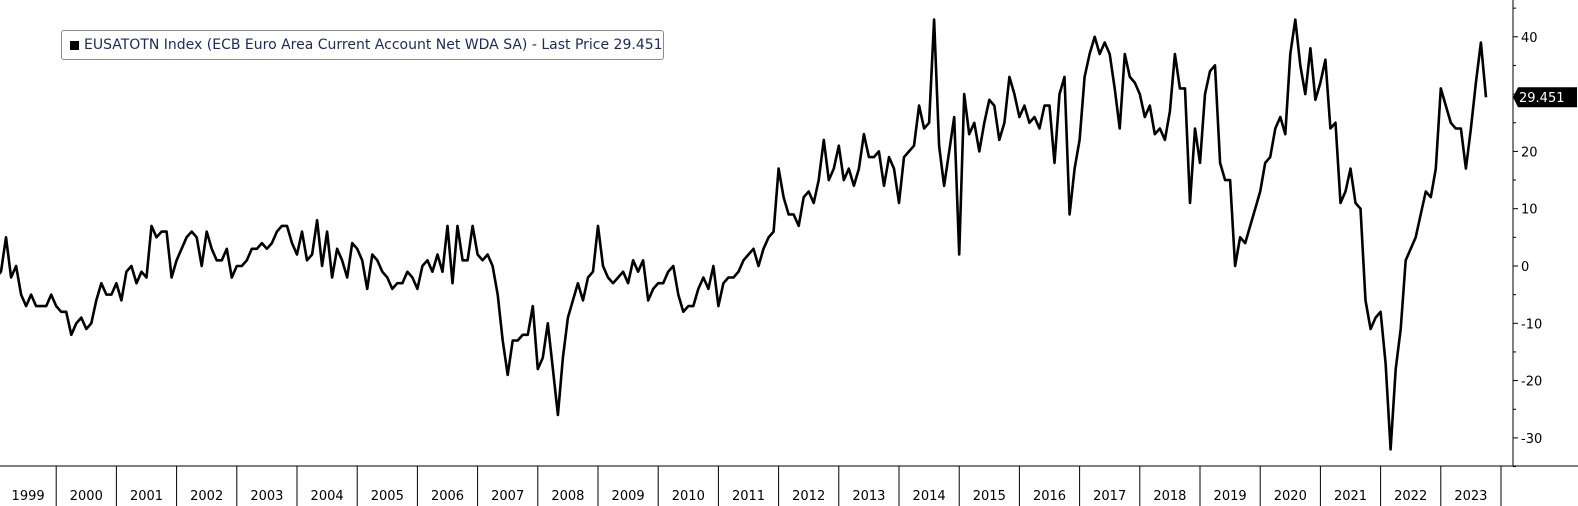  Describe the element at coordinates (567, 496) in the screenshot. I see `x-tick-label: 2008` at that location.